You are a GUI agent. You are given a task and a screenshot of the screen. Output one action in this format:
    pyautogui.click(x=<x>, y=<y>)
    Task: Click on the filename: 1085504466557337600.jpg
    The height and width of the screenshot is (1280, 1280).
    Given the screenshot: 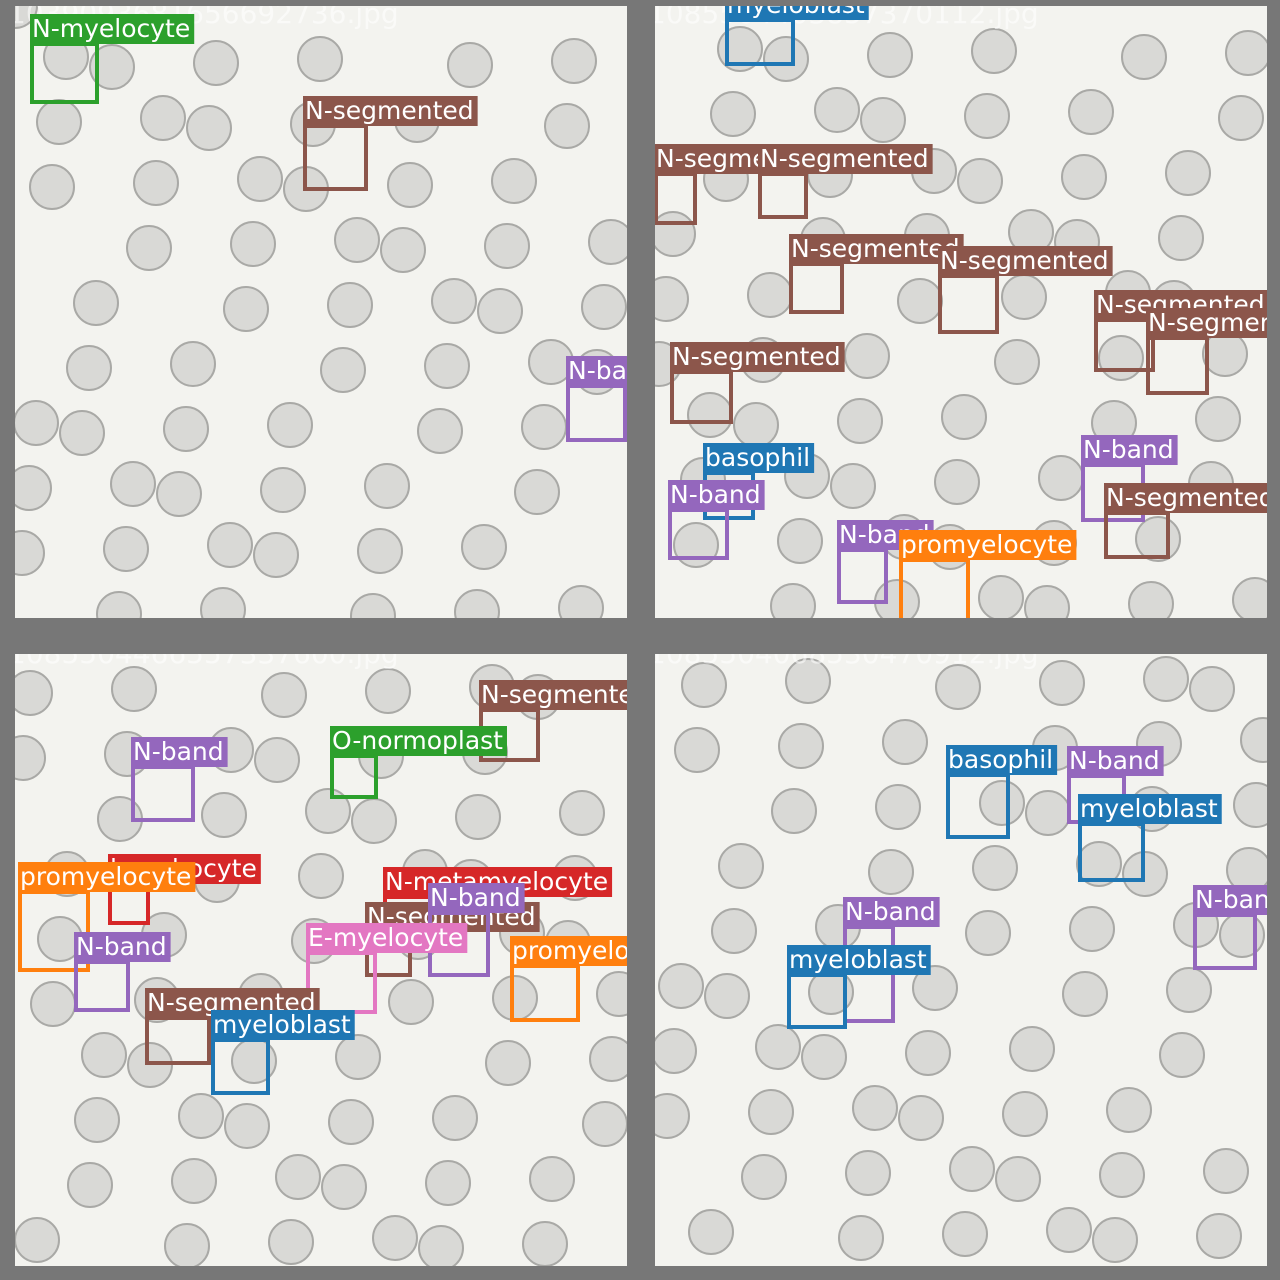 What is the action you would take?
    pyautogui.click(x=203, y=653)
    